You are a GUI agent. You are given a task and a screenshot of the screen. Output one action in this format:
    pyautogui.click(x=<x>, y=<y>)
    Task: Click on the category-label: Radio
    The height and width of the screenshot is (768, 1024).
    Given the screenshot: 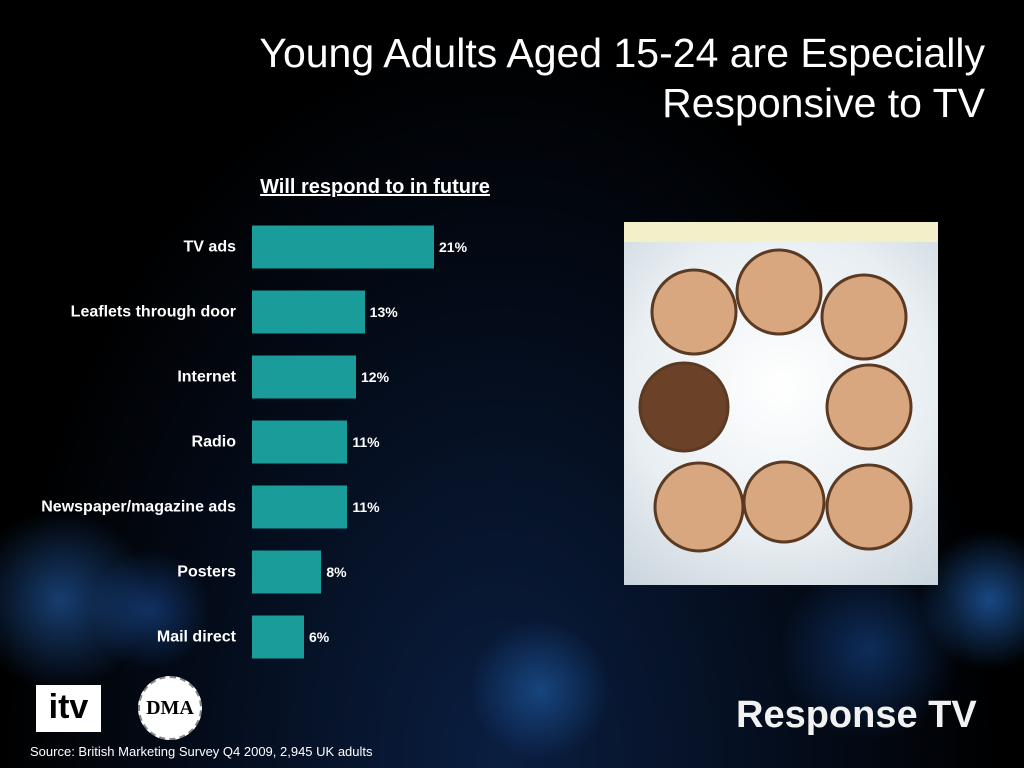 What is the action you would take?
    pyautogui.click(x=213, y=442)
    